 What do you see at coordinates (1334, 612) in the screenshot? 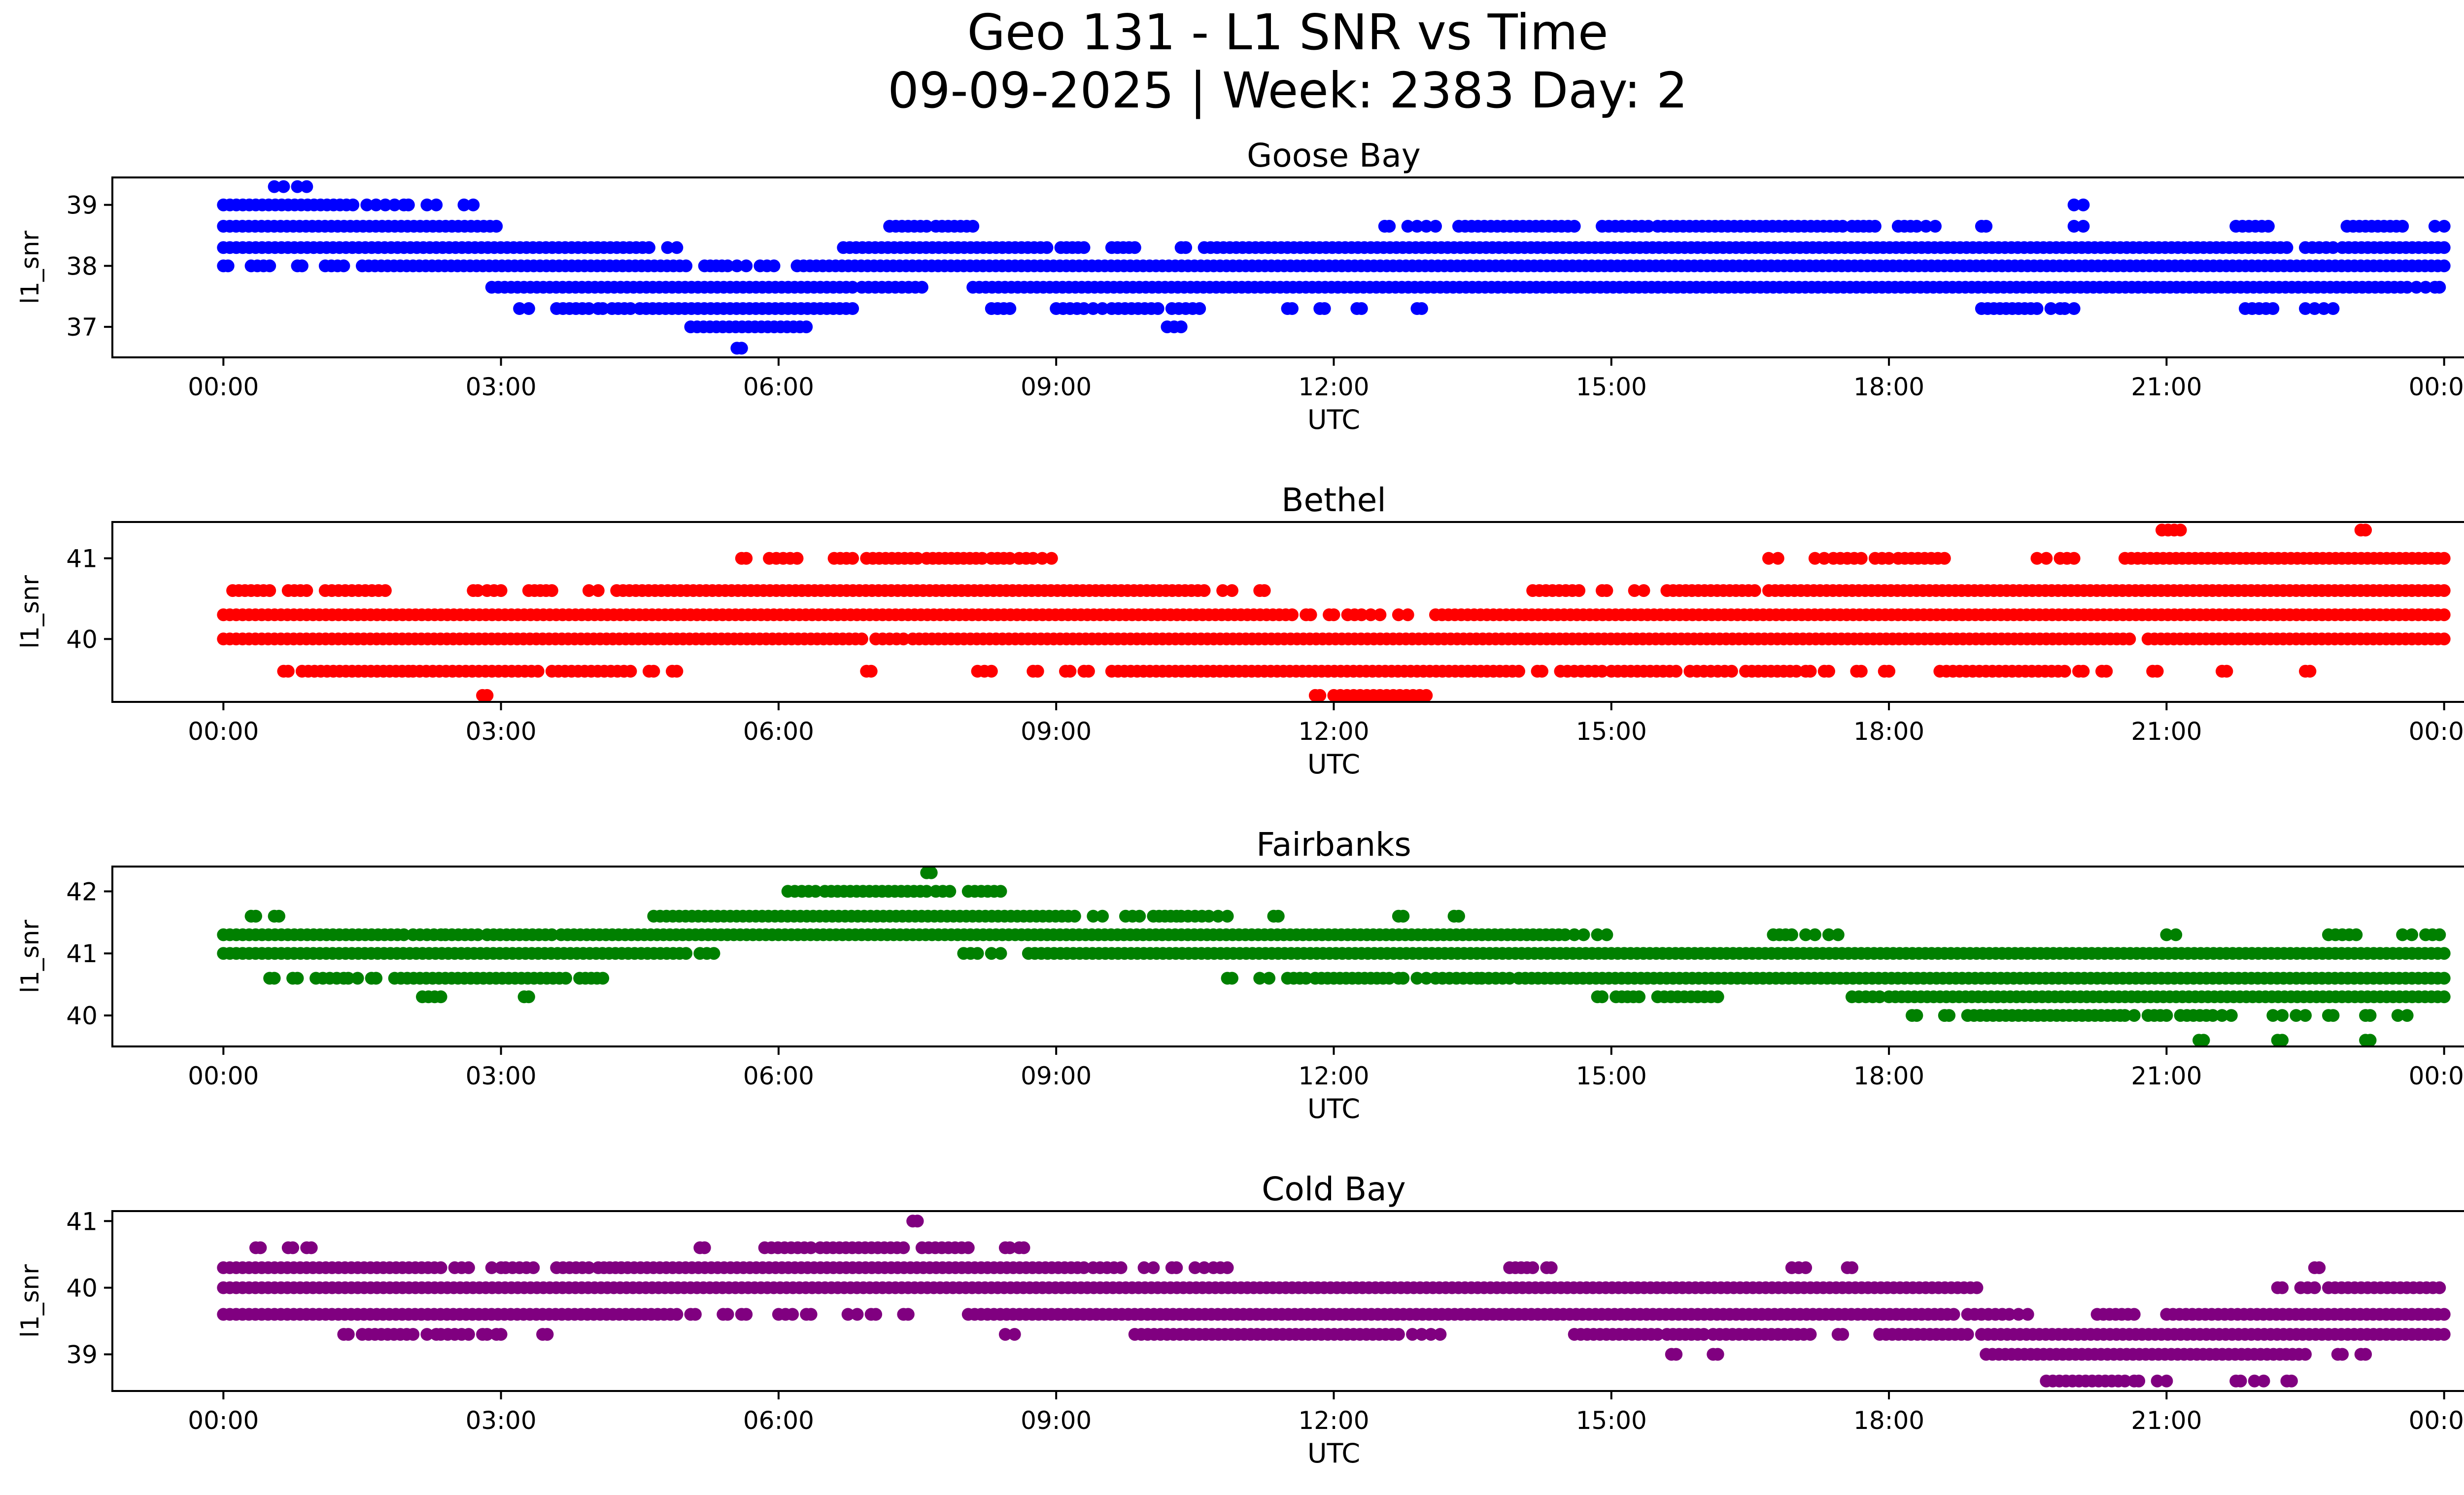
I see `scatter-points` at bounding box center [1334, 612].